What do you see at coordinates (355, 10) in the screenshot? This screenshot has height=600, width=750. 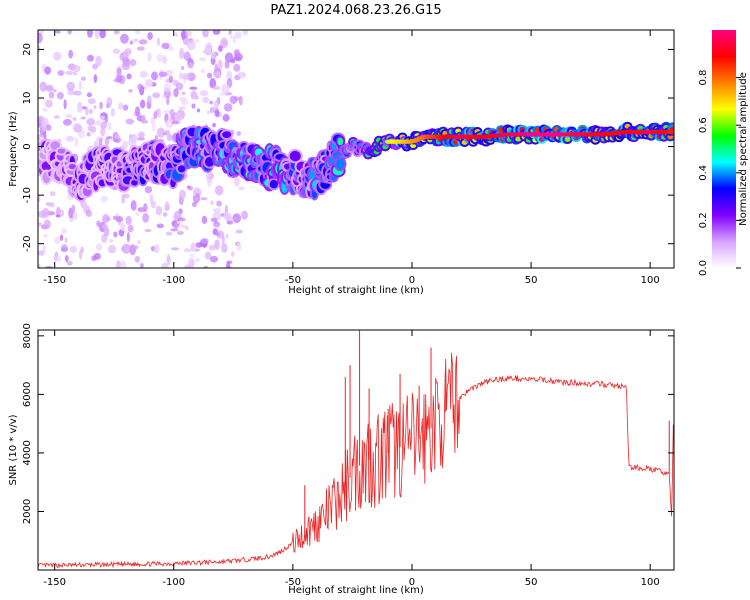 I see `figure-title: PAZ1.2024.068.23.26.G15` at bounding box center [355, 10].